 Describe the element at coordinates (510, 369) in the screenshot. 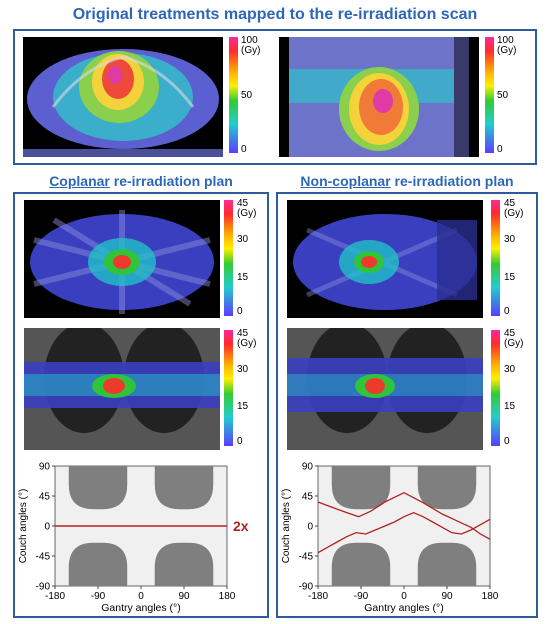

I see `noncoplanar-coronal-tick-30: 30` at that location.